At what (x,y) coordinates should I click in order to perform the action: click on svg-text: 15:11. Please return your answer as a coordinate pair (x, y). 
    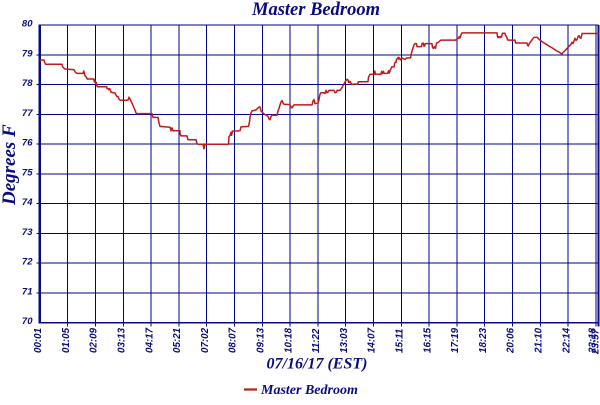
    Looking at the image, I should click on (400, 341).